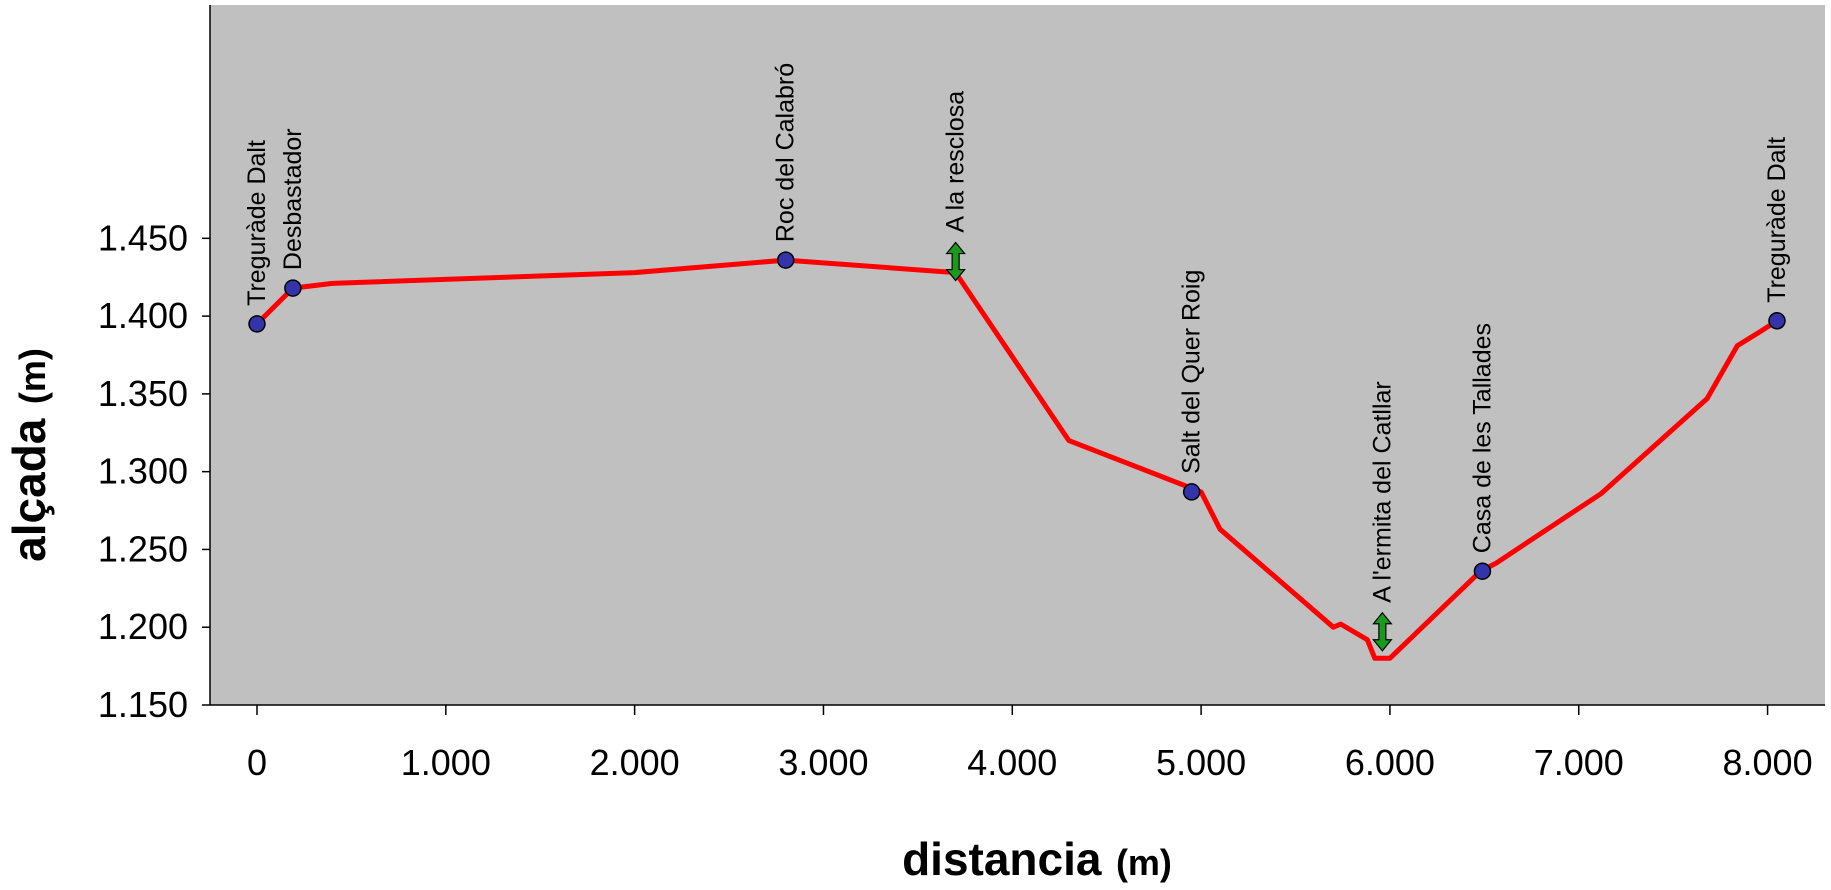 The width and height of the screenshot is (1831, 890). Describe the element at coordinates (1201, 762) in the screenshot. I see `x-tick-label: 5.000` at that location.